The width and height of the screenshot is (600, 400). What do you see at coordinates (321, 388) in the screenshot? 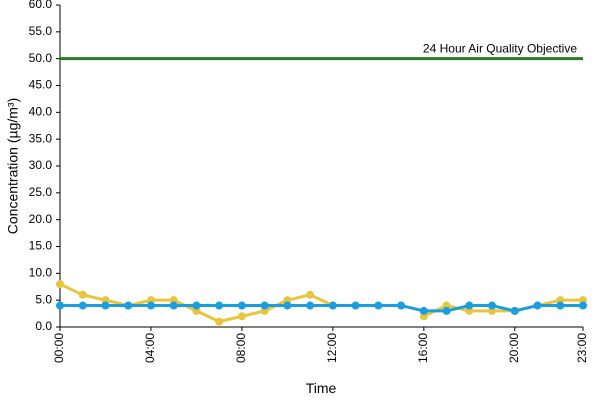
I see `x-axis-title: Time` at bounding box center [321, 388].